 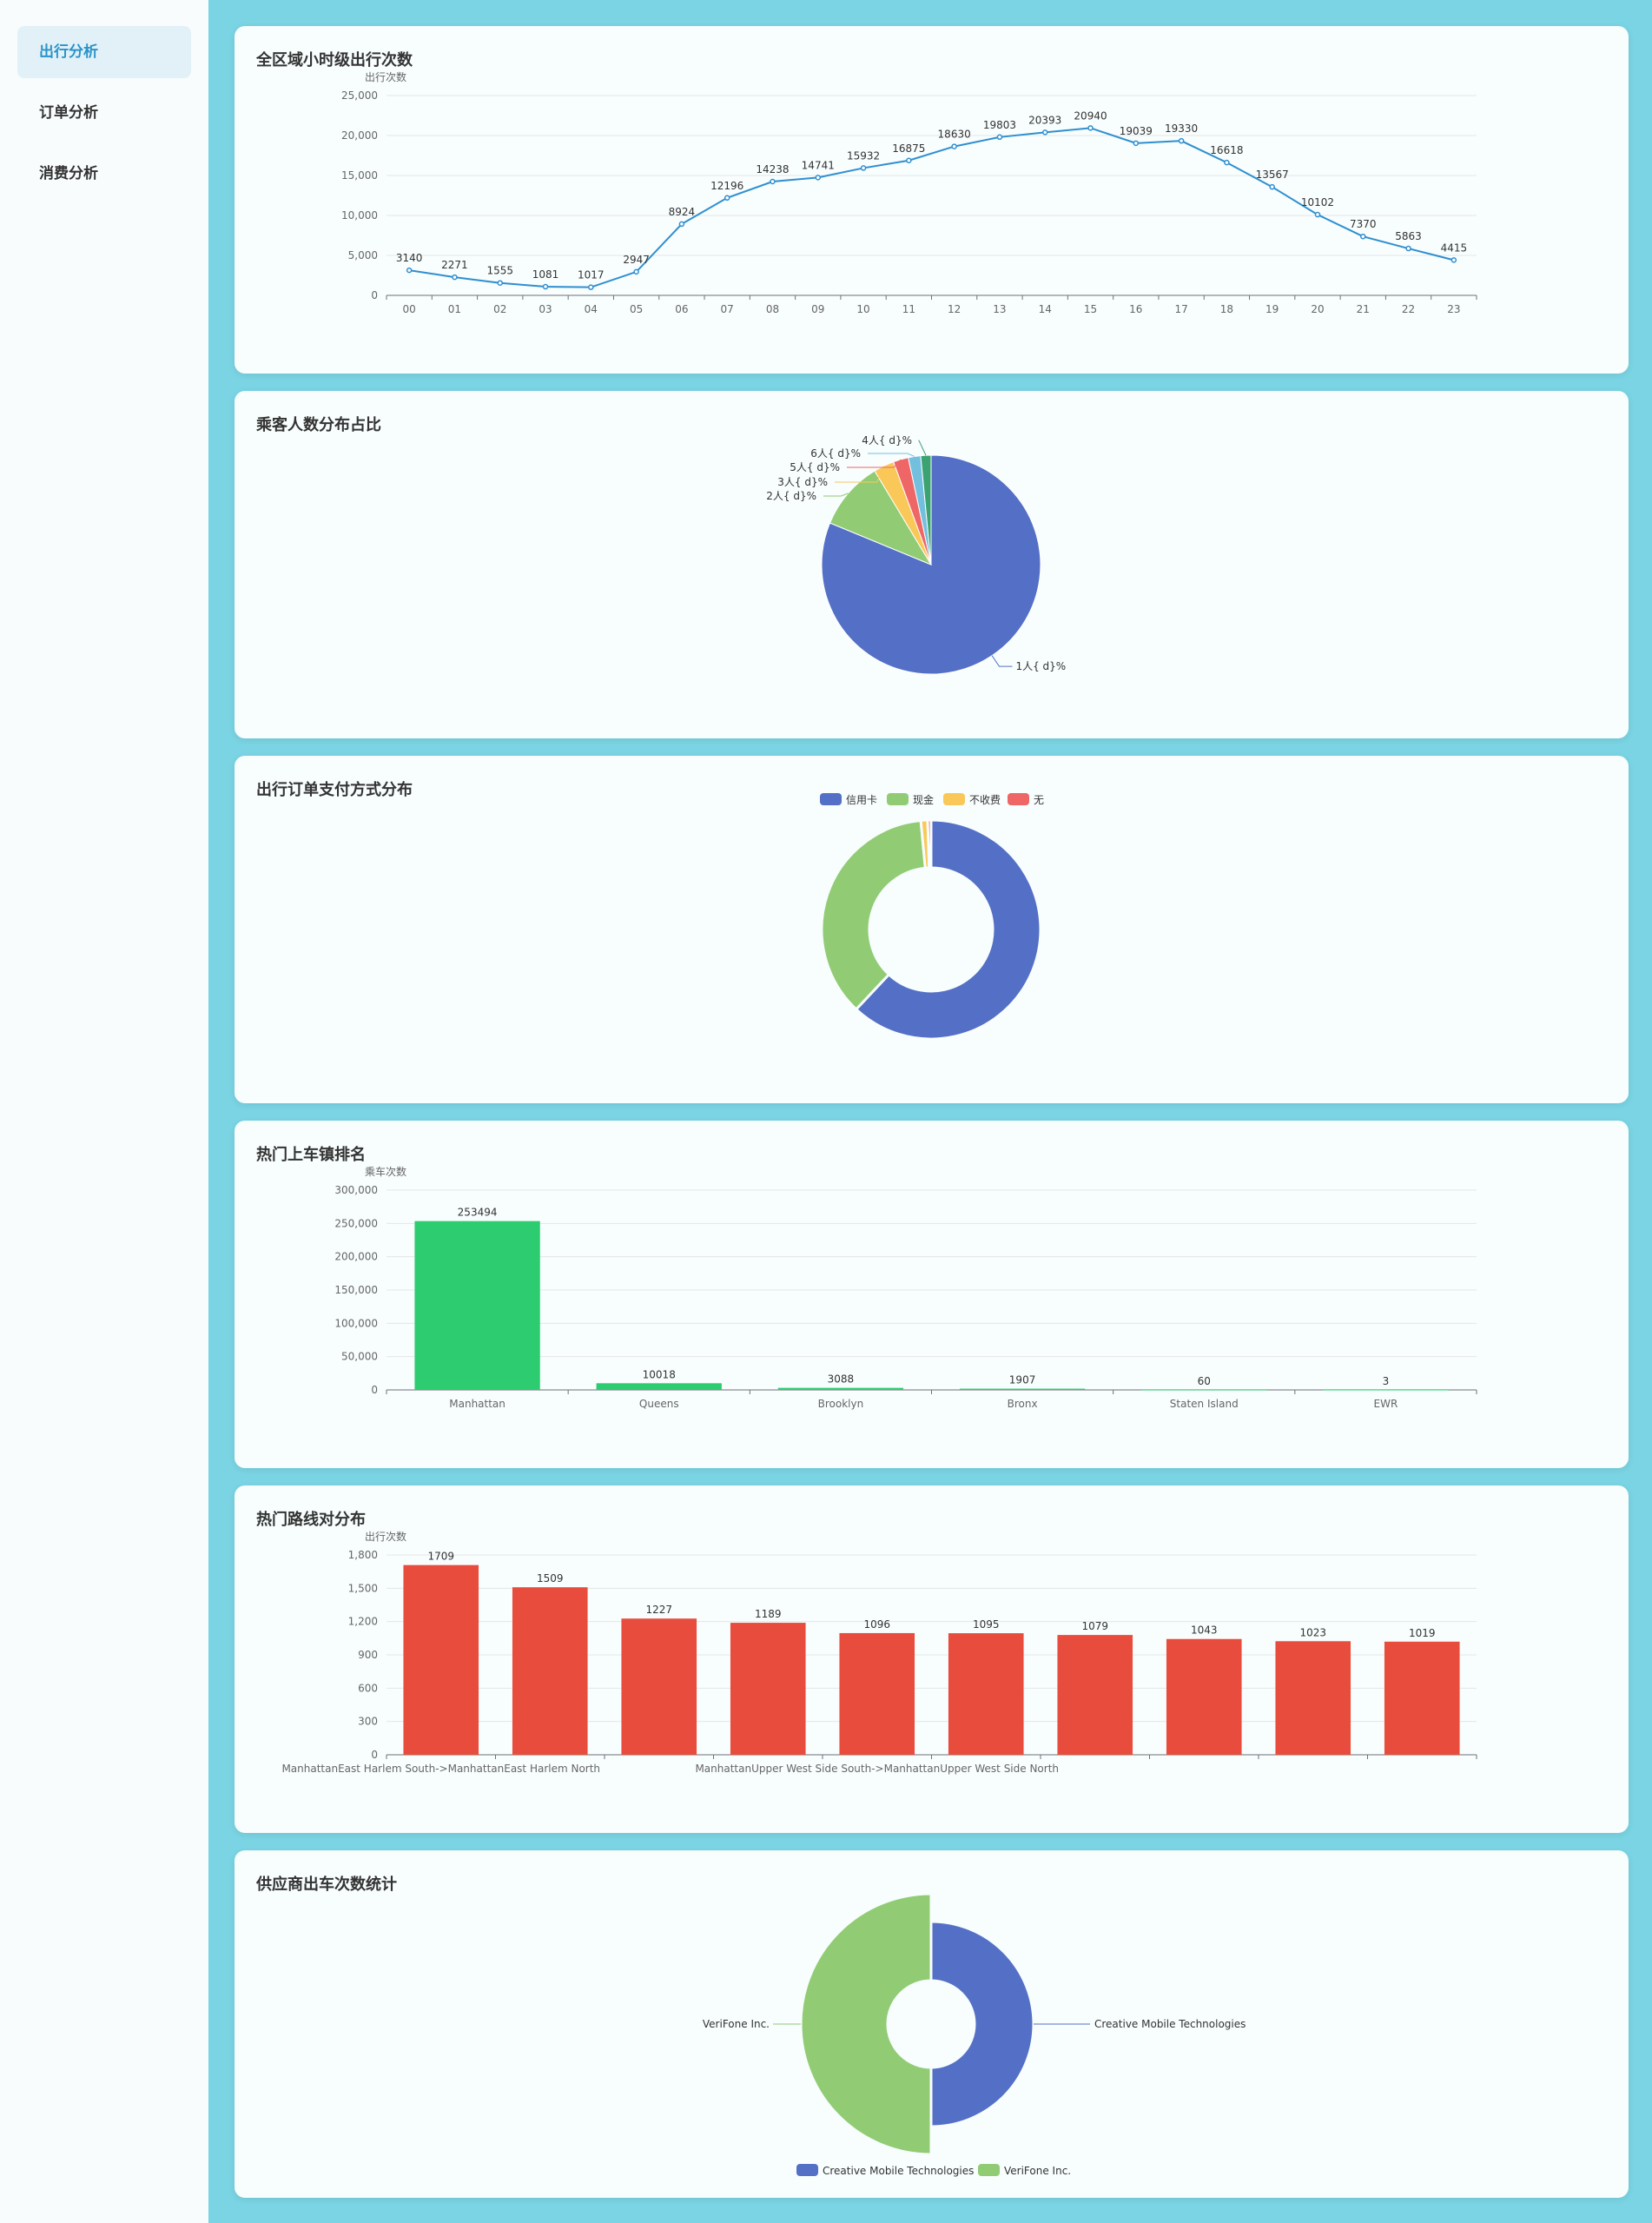 What do you see at coordinates (499, 309) in the screenshot?
I see `x-tick-label: 02` at bounding box center [499, 309].